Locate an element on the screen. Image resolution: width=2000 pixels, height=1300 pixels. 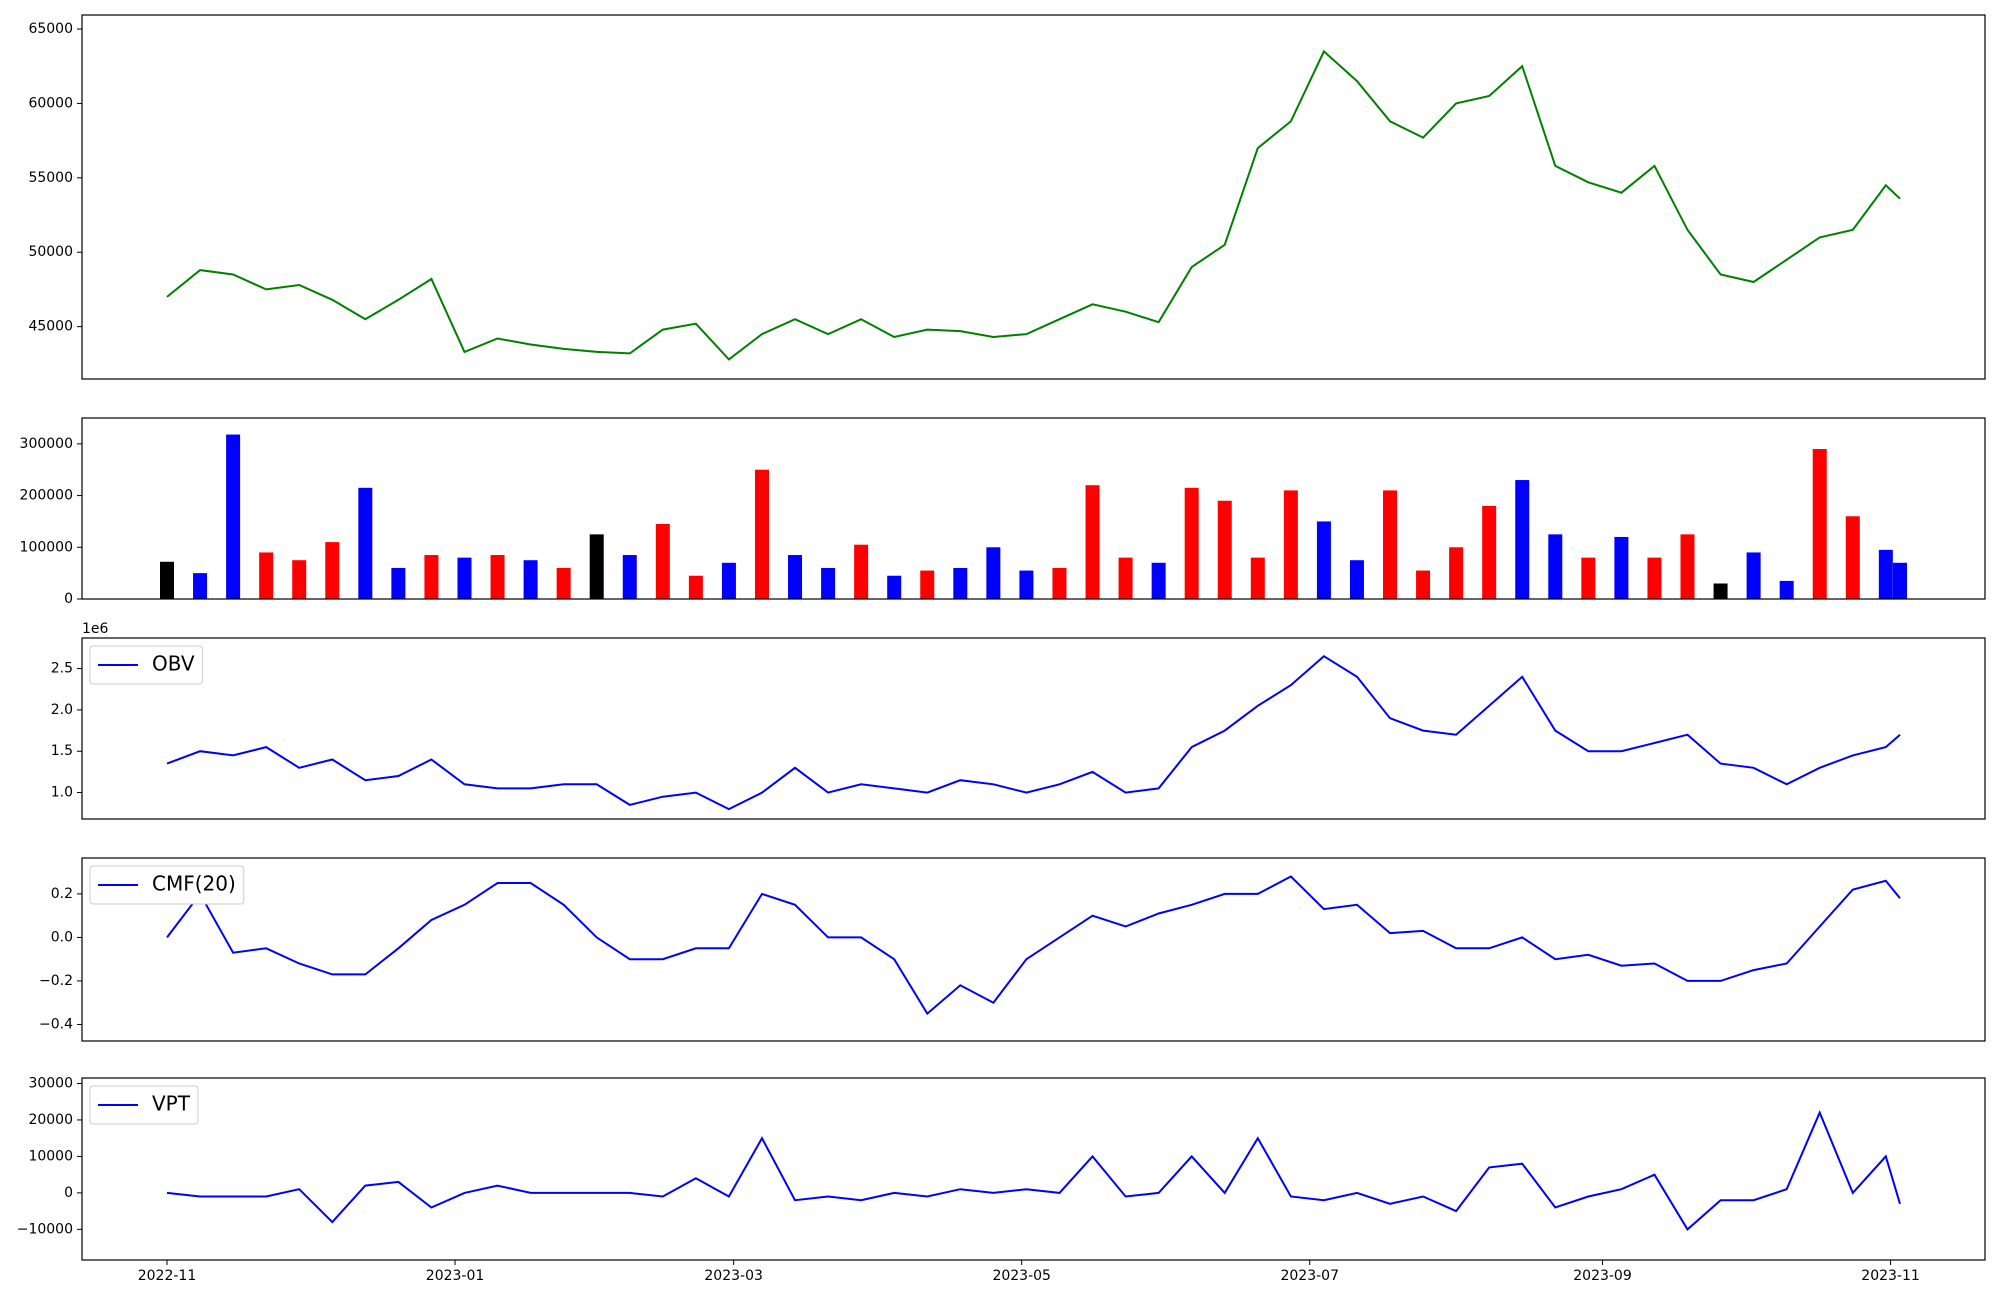
y-tick-label: 20000 is located at coordinates (50, 1120).